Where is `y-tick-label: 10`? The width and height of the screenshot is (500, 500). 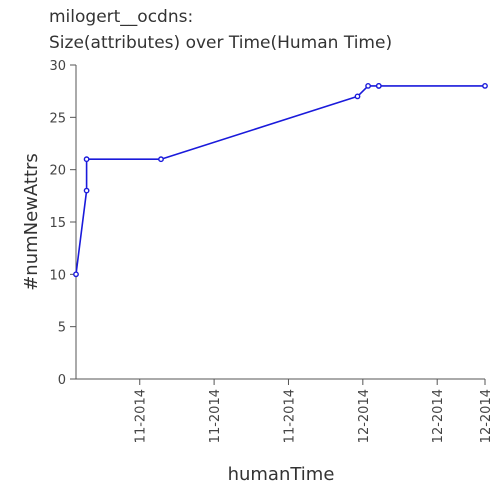
y-tick-label: 10 is located at coordinates (57, 275).